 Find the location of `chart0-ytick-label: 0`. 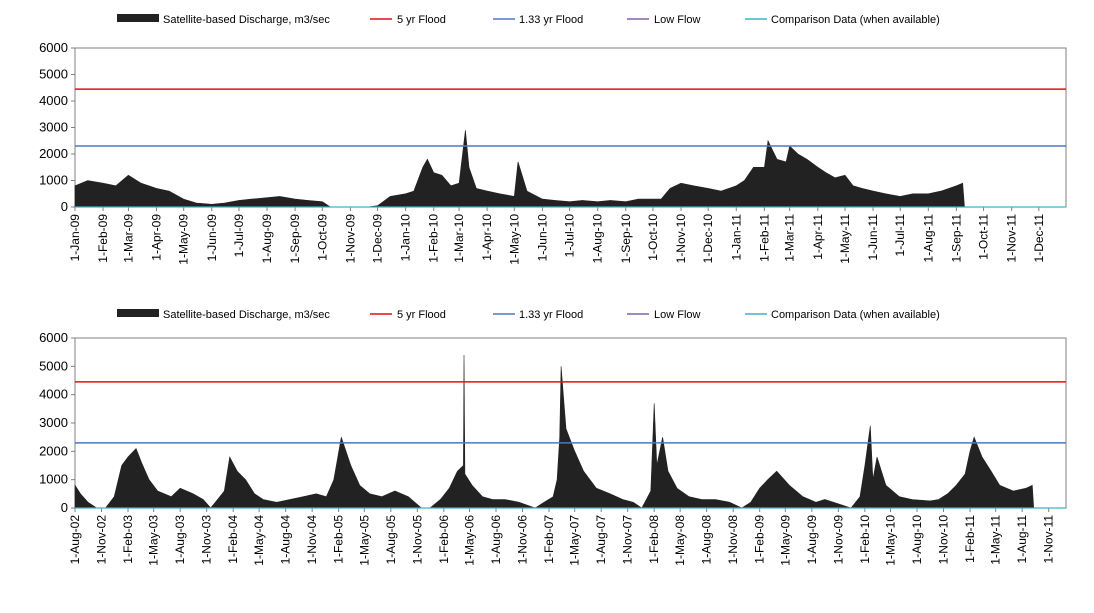

chart0-ytick-label: 0 is located at coordinates (64, 206).